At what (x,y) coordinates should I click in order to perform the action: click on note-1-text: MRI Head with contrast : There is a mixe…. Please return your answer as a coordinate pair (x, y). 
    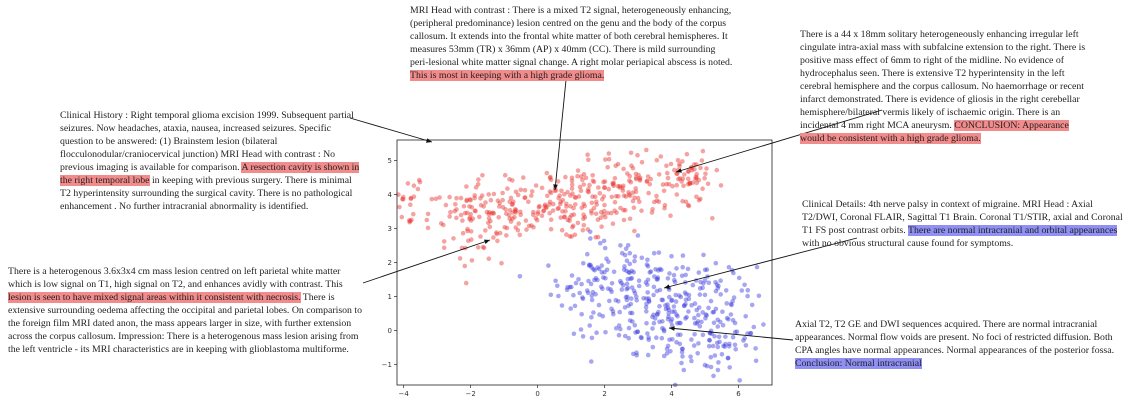
    Looking at the image, I should click on (571, 36).